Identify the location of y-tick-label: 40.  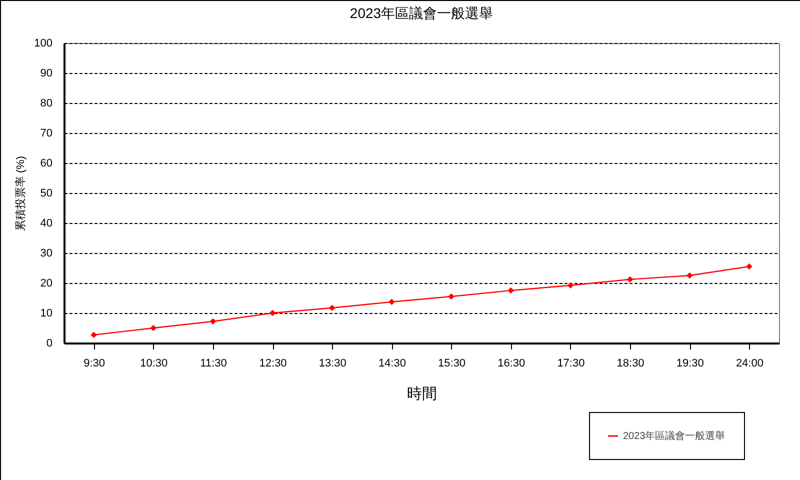
(46, 224).